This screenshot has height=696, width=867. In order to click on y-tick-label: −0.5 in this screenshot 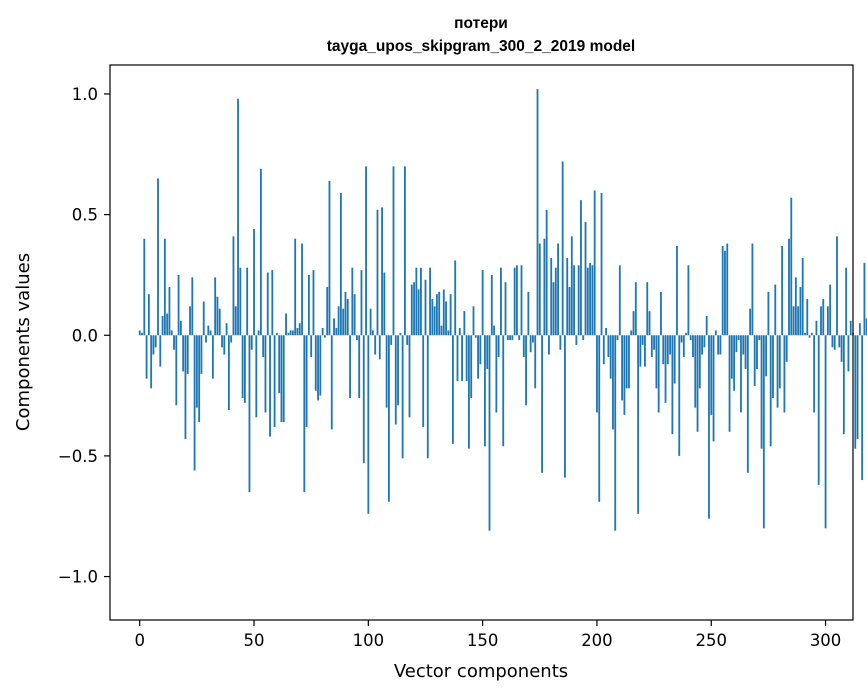, I will do `click(78, 456)`.